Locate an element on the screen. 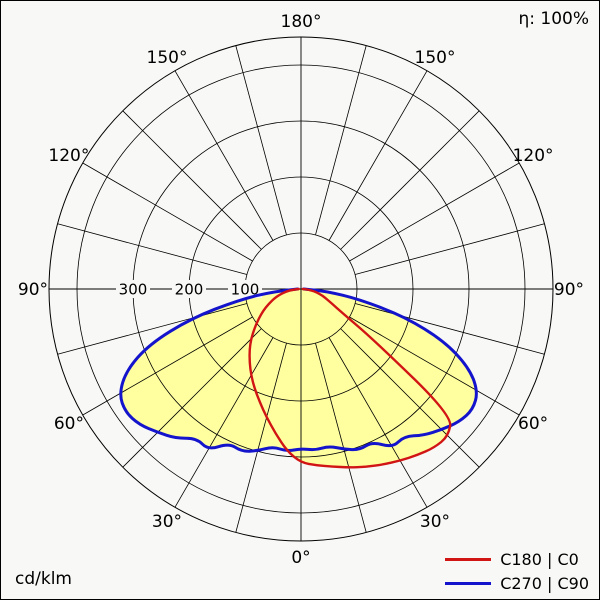  angle-label-30-right: 30° is located at coordinates (435, 522).